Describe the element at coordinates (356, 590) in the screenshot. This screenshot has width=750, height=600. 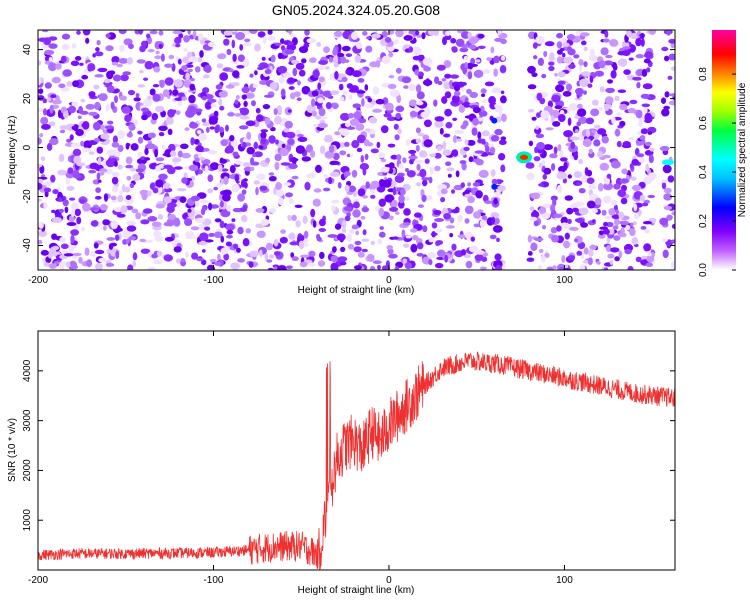
I see `snr-x-axis-label: Height of straight line (km)` at that location.